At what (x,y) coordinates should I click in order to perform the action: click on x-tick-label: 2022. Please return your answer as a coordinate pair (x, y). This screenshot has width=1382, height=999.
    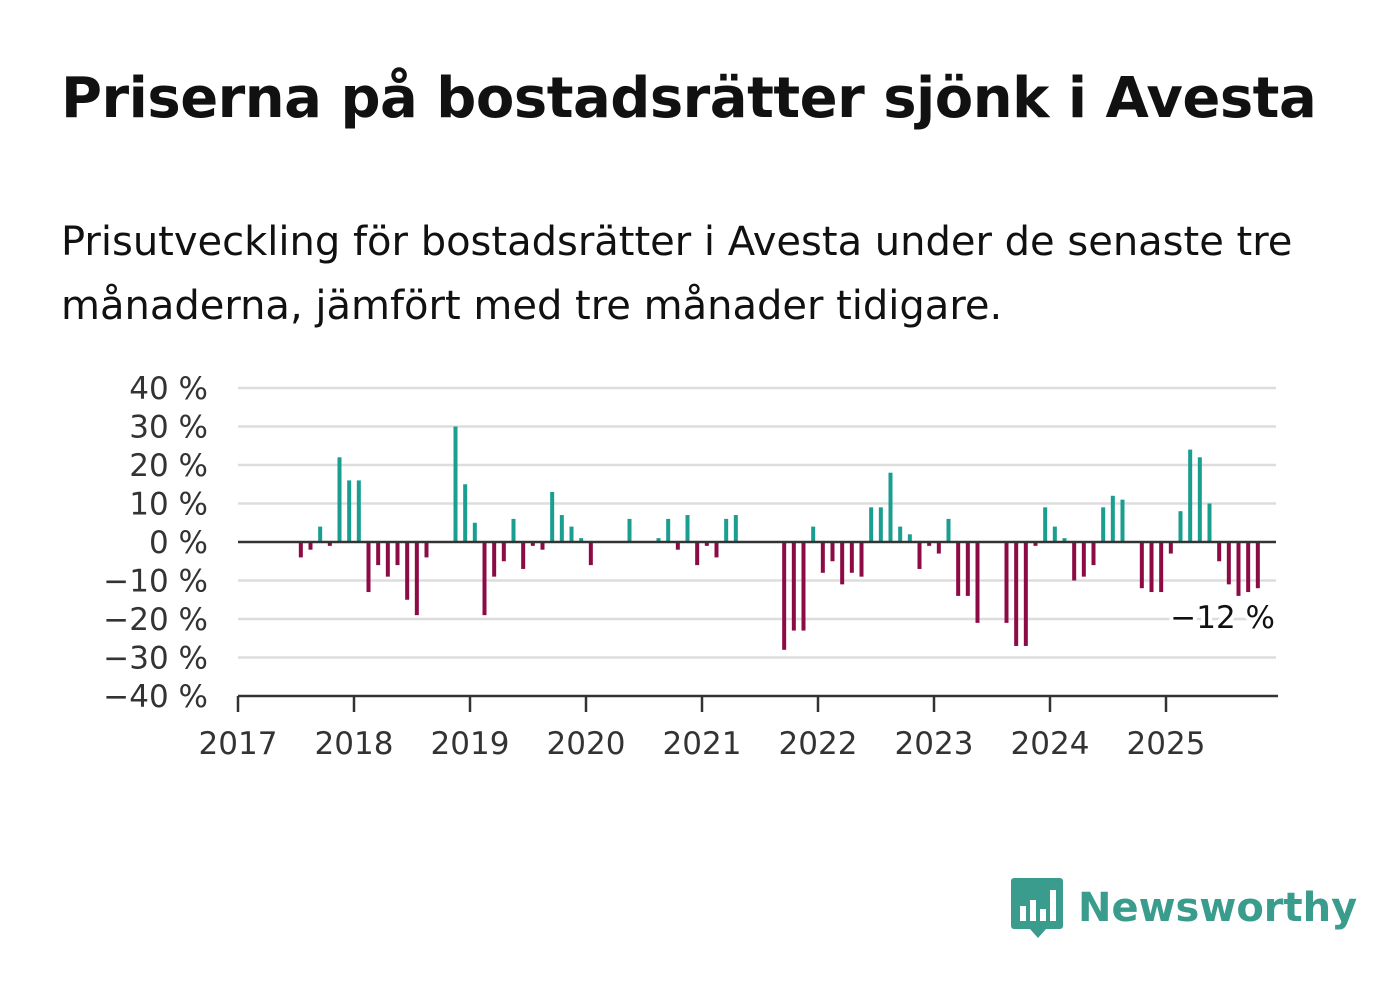
    Looking at the image, I should click on (818, 744).